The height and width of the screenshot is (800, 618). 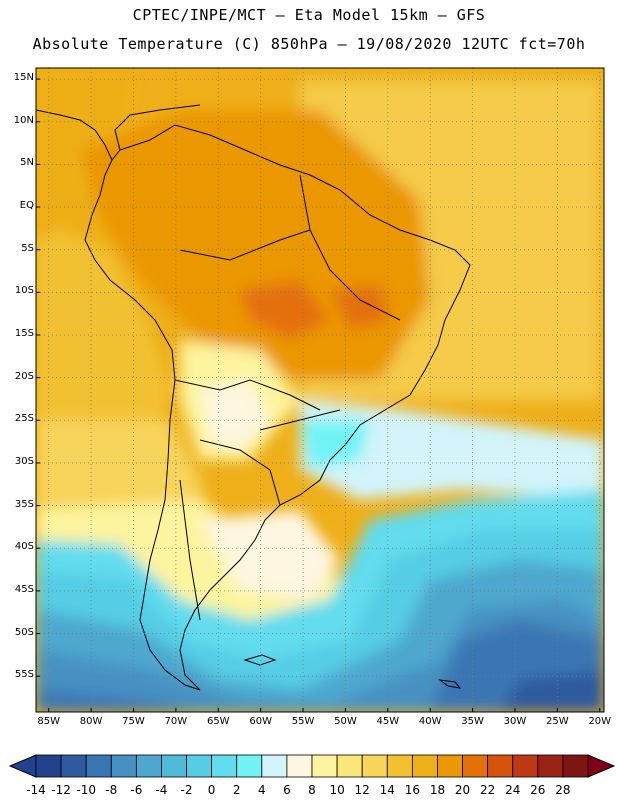 What do you see at coordinates (362, 790) in the screenshot?
I see `colorbar-label: 12` at bounding box center [362, 790].